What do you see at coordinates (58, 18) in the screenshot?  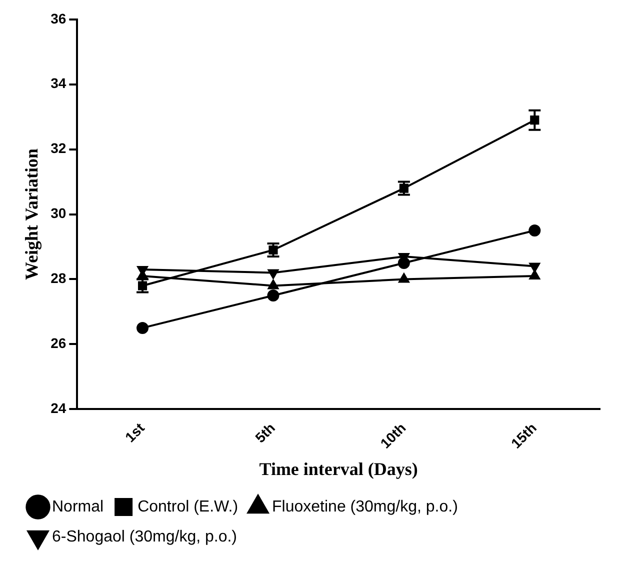 I see `y-tick-label: 36` at bounding box center [58, 18].